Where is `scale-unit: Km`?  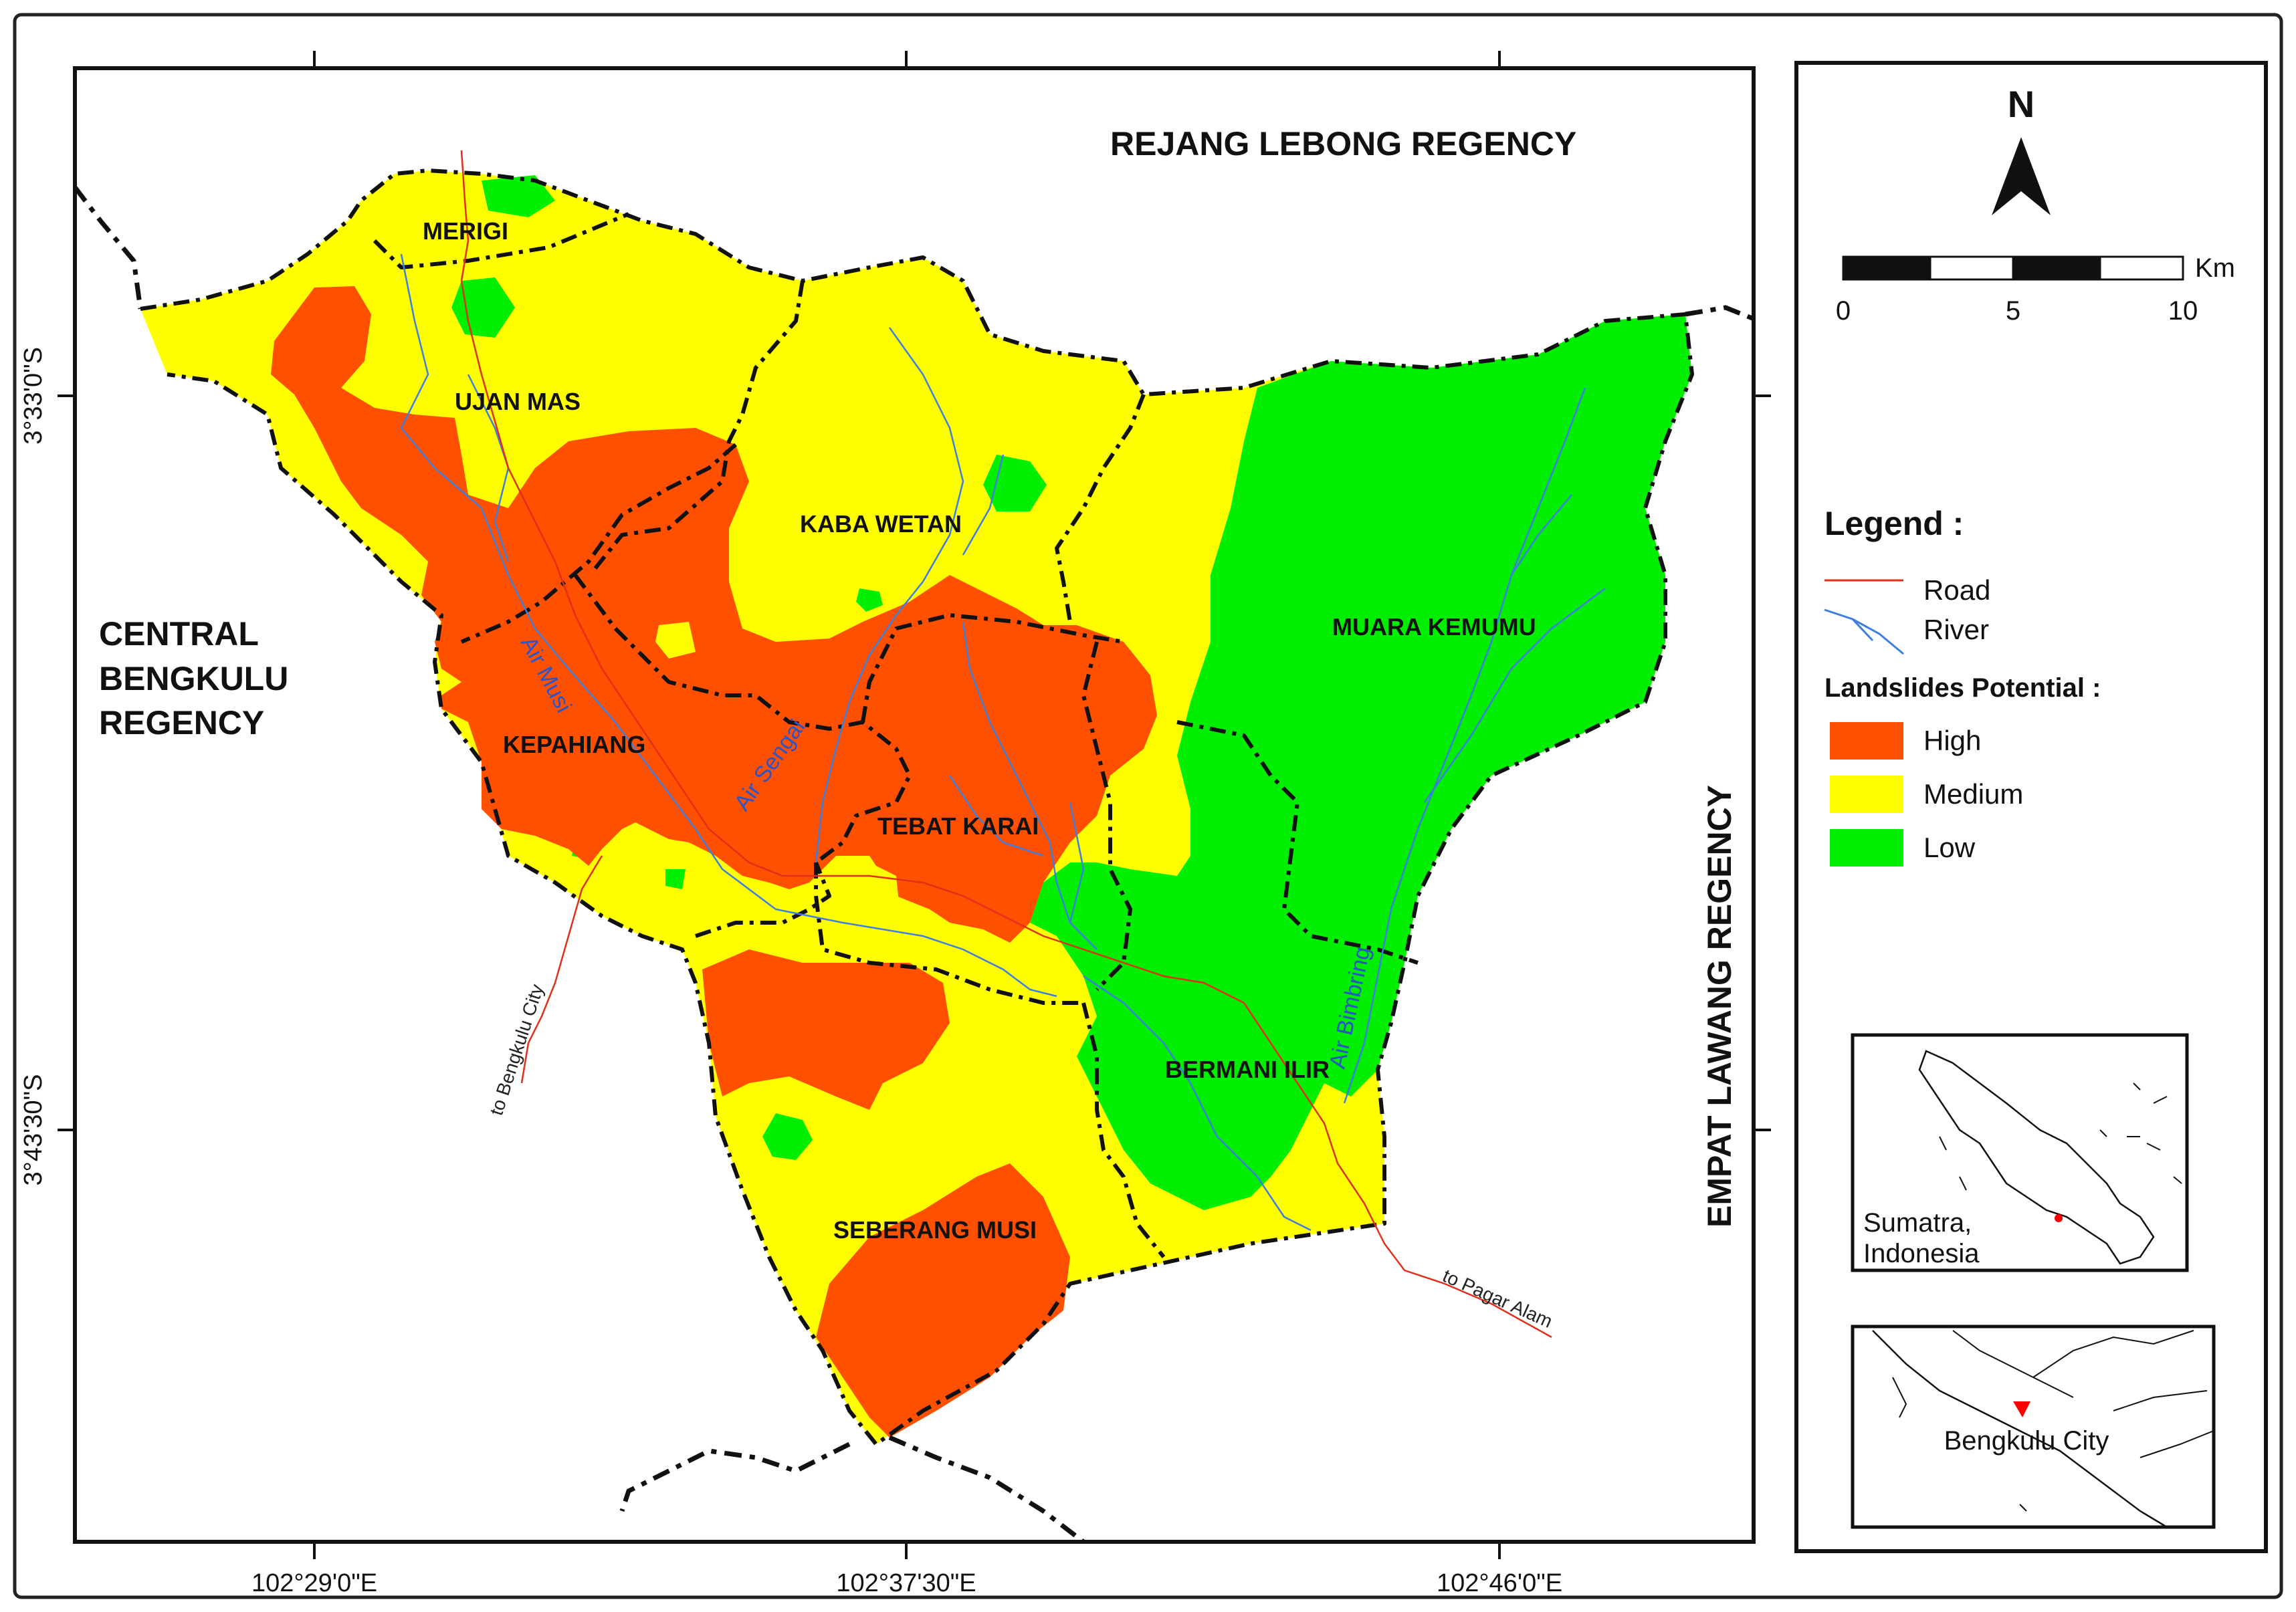 scale-unit: Km is located at coordinates (2215, 268).